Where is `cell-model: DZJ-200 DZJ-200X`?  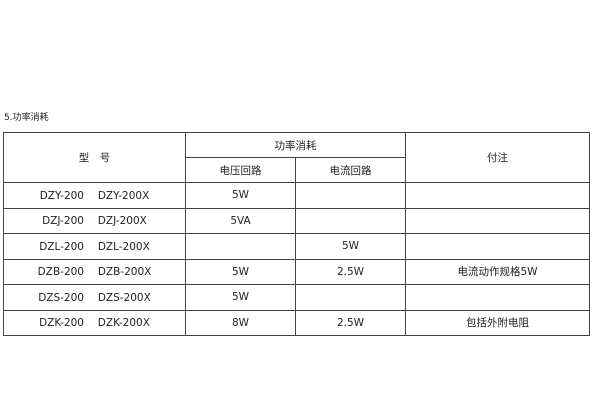
cell-model: DZJ-200 DZJ-200X is located at coordinates (94, 220).